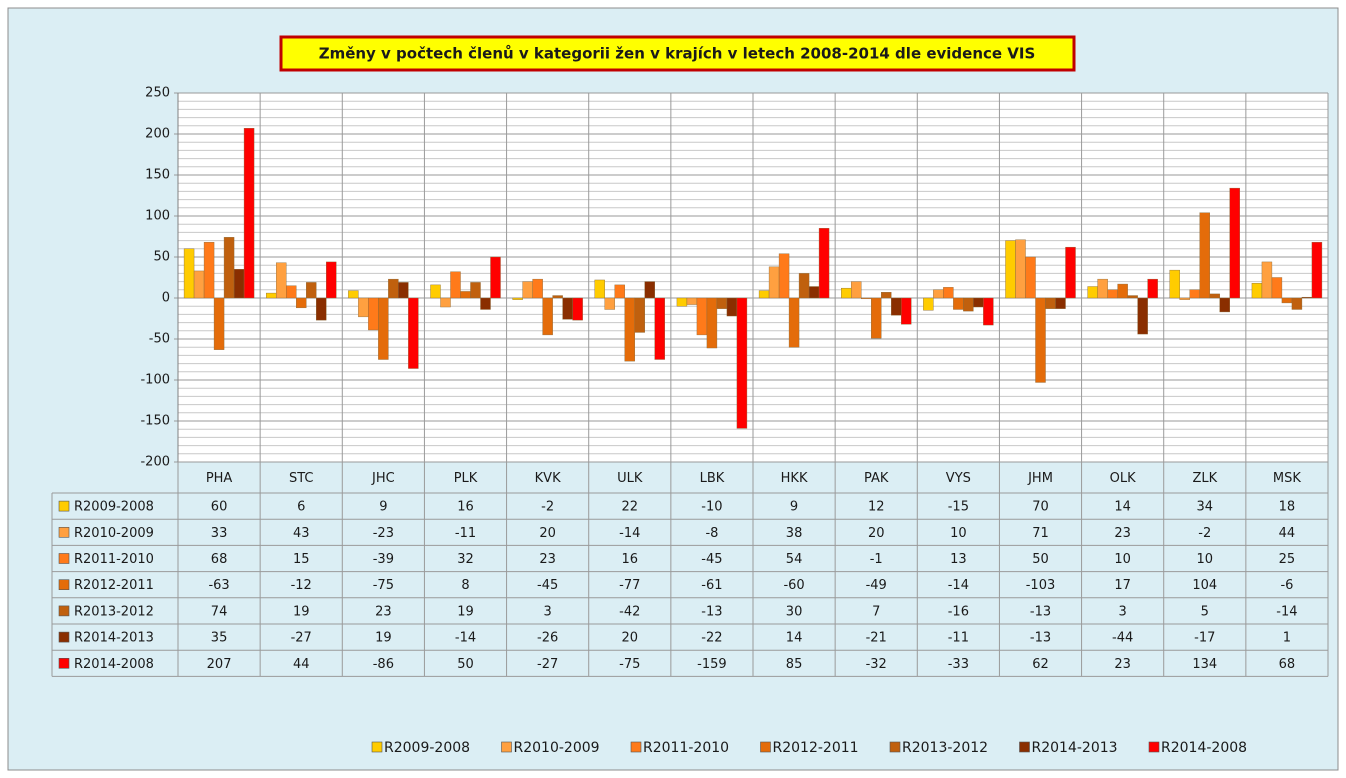 Image resolution: width=1346 pixels, height=778 pixels. What do you see at coordinates (166, 298) in the screenshot?
I see `y-tick-label: 0` at bounding box center [166, 298].